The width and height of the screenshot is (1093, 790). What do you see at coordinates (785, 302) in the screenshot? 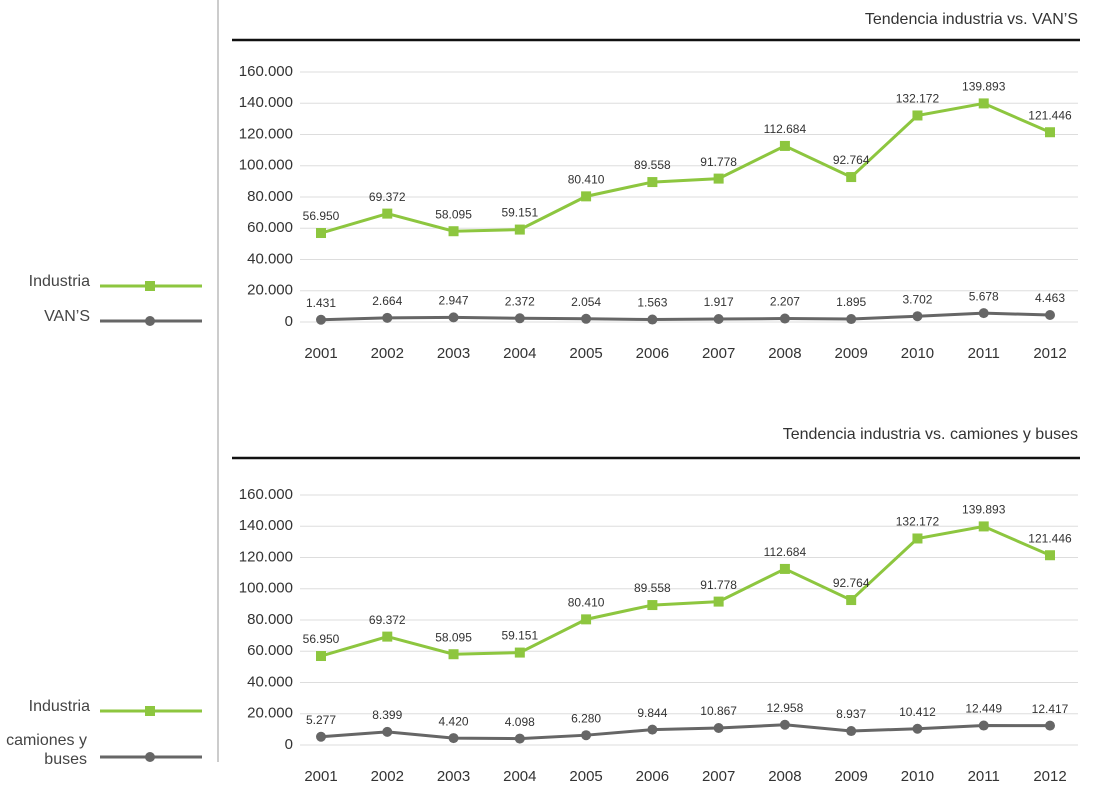
I see `data-label: 2.207` at bounding box center [785, 302].